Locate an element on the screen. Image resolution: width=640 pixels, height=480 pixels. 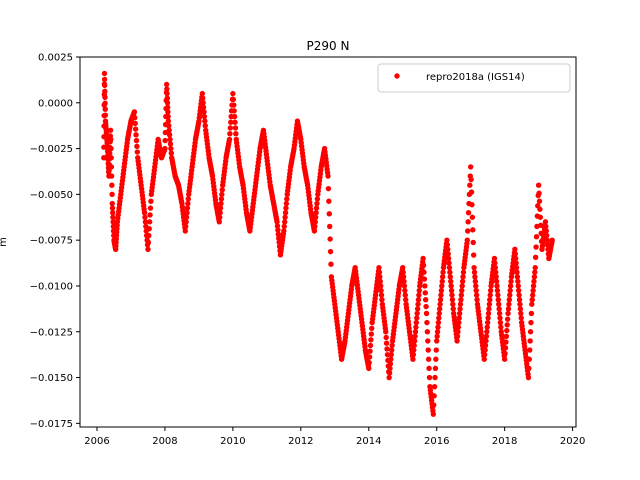
legend-box is located at coordinates (474, 78).